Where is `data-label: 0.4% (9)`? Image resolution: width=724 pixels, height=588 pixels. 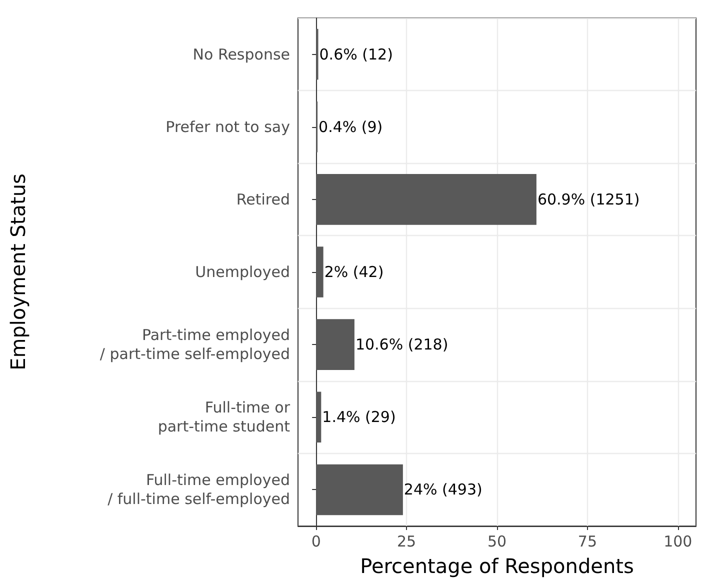 data-label: 0.4% (9) is located at coordinates (350, 127).